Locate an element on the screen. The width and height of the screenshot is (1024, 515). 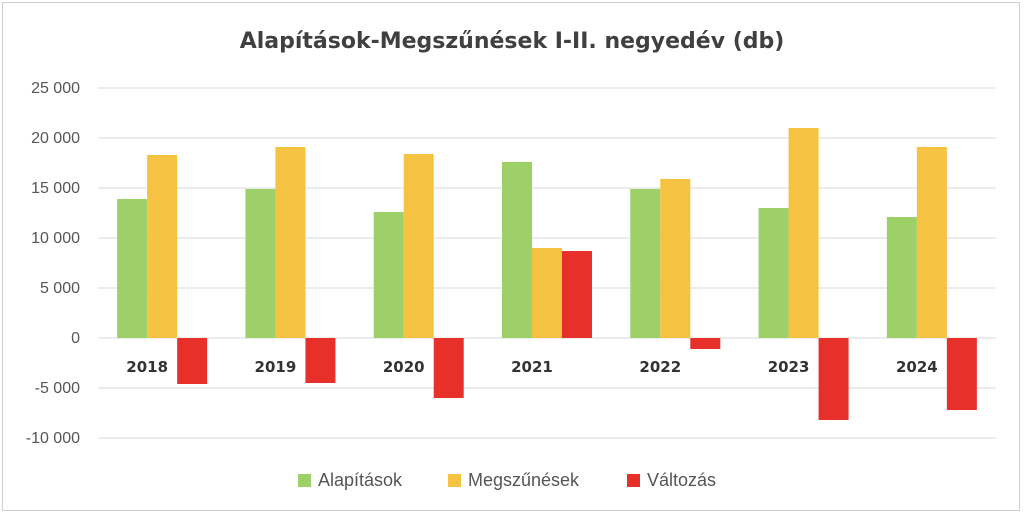
y-tick-label: 25 000 is located at coordinates (55, 88).